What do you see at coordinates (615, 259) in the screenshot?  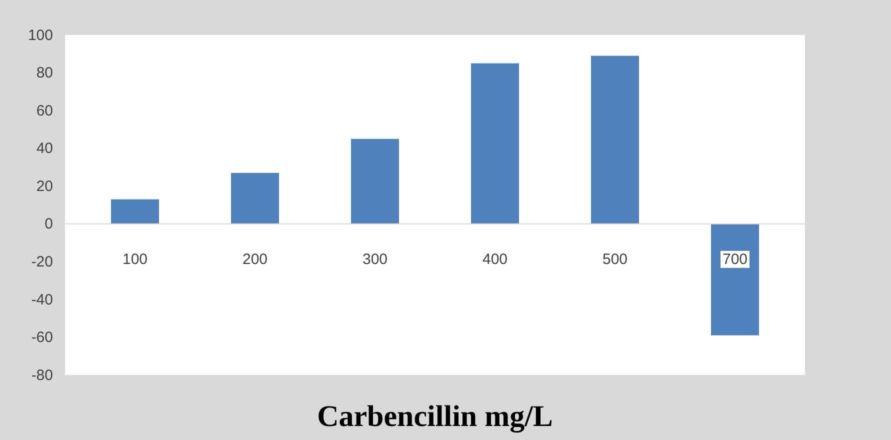 I see `x-tick-label: 500` at bounding box center [615, 259].